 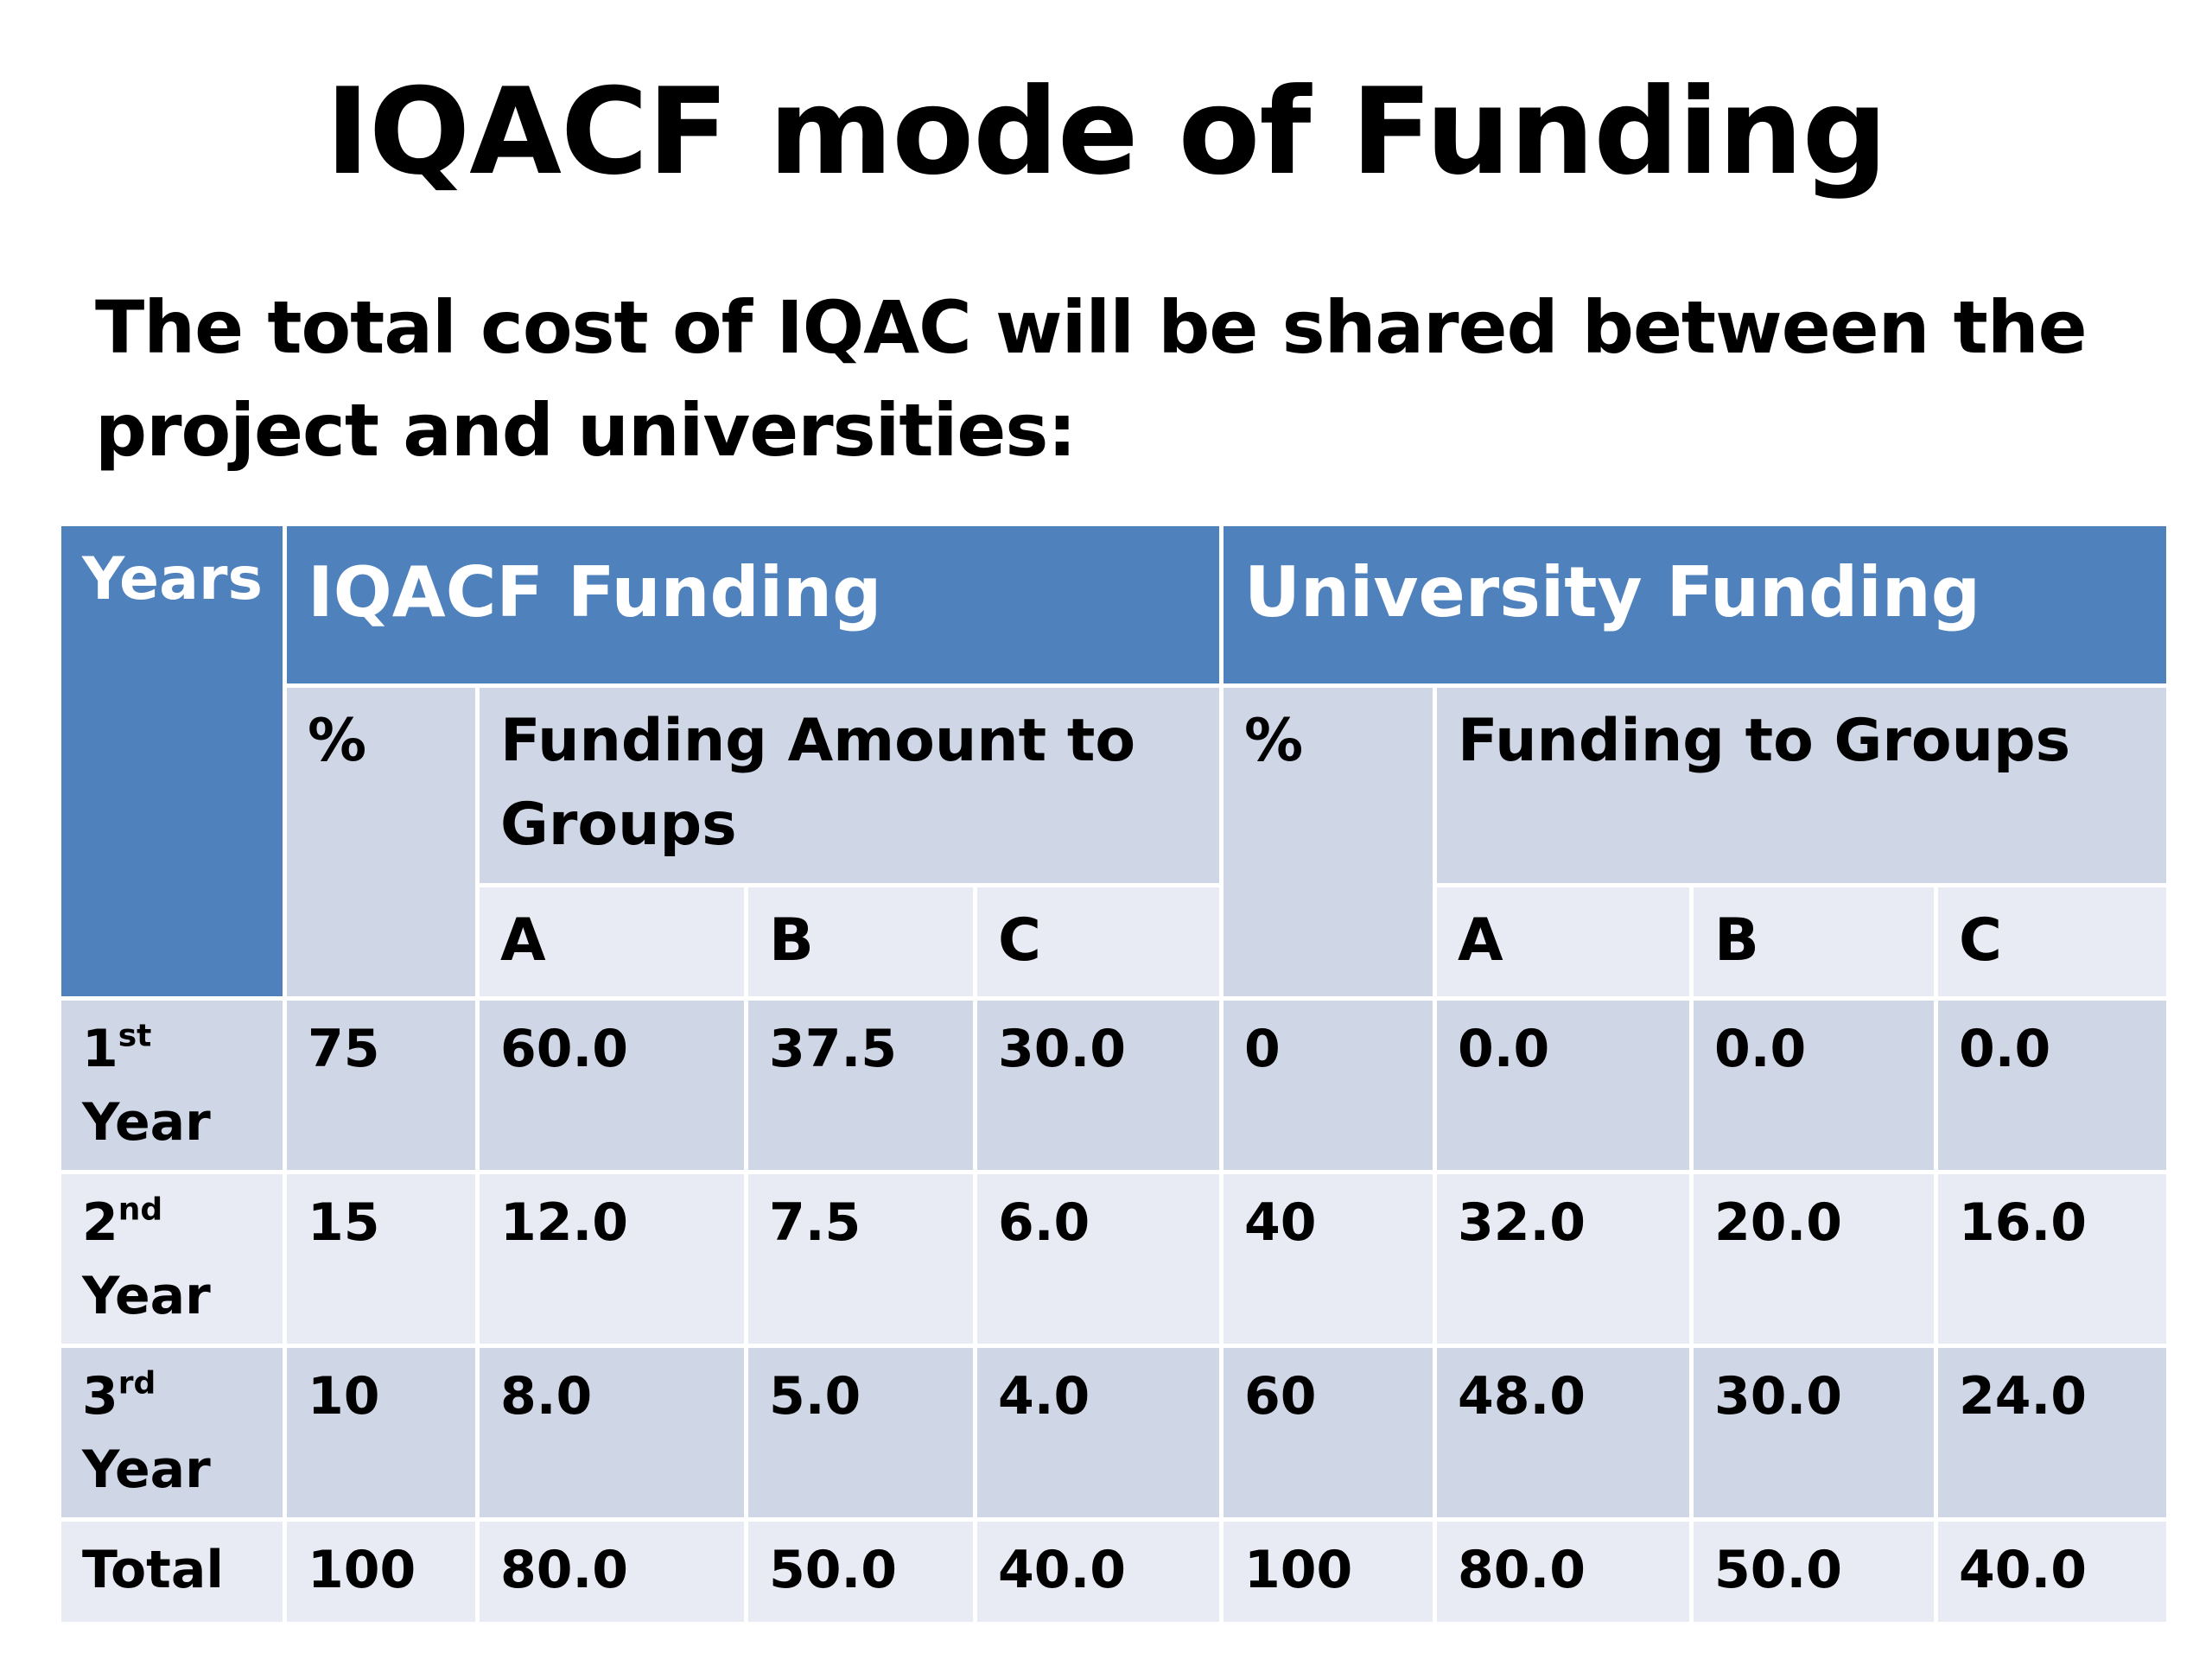 I want to click on year-suffix: st, so click(x=135, y=1036).